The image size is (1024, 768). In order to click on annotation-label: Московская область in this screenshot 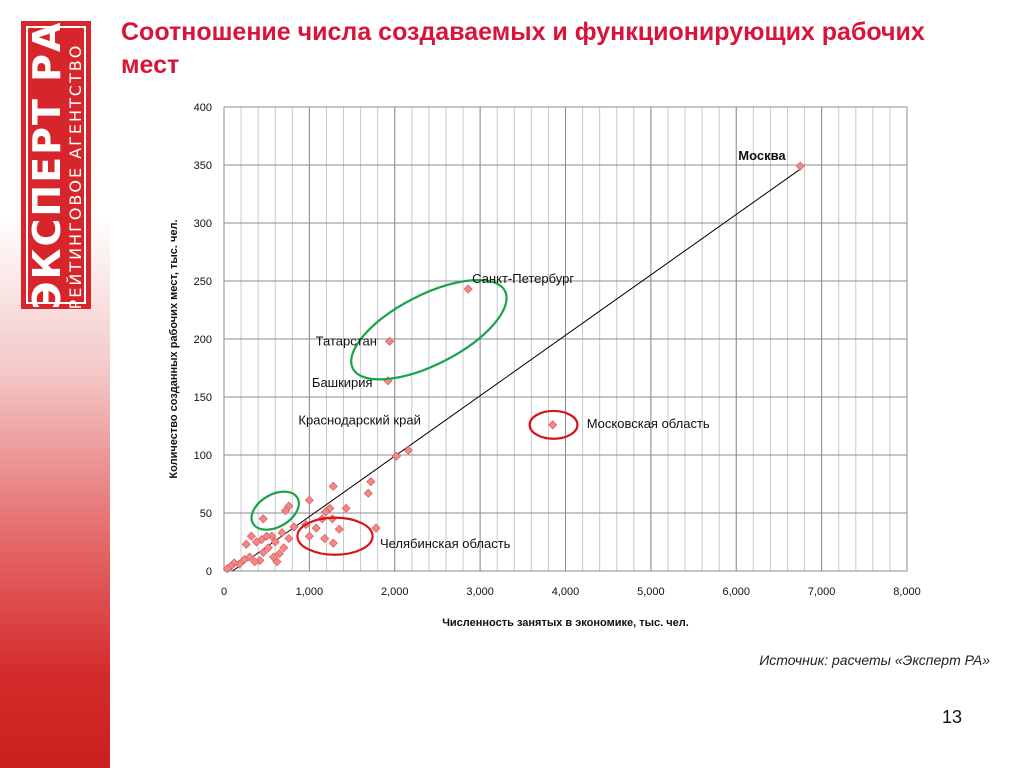, I will do `click(648, 423)`.